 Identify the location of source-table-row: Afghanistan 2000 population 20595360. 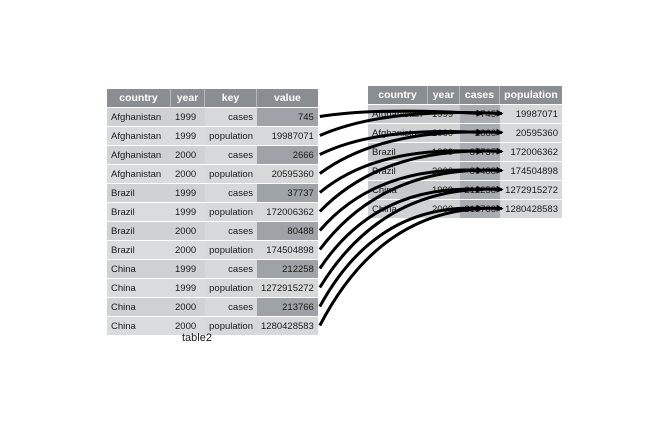
(212, 173).